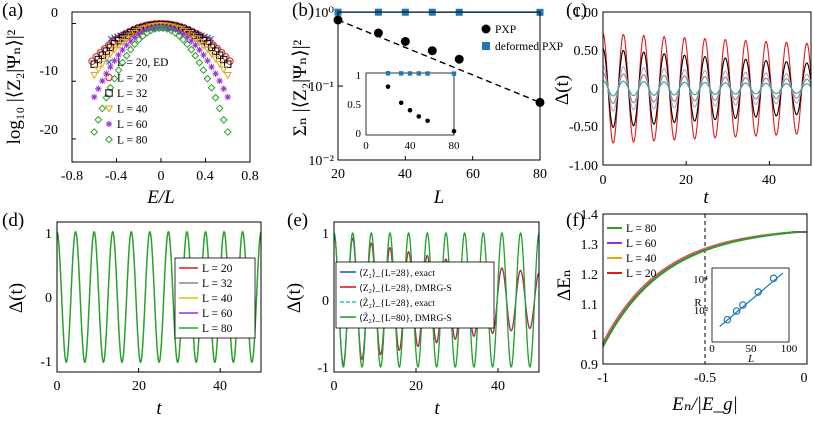  Describe the element at coordinates (750, 305) in the screenshot. I see `panel-f-inset` at that location.